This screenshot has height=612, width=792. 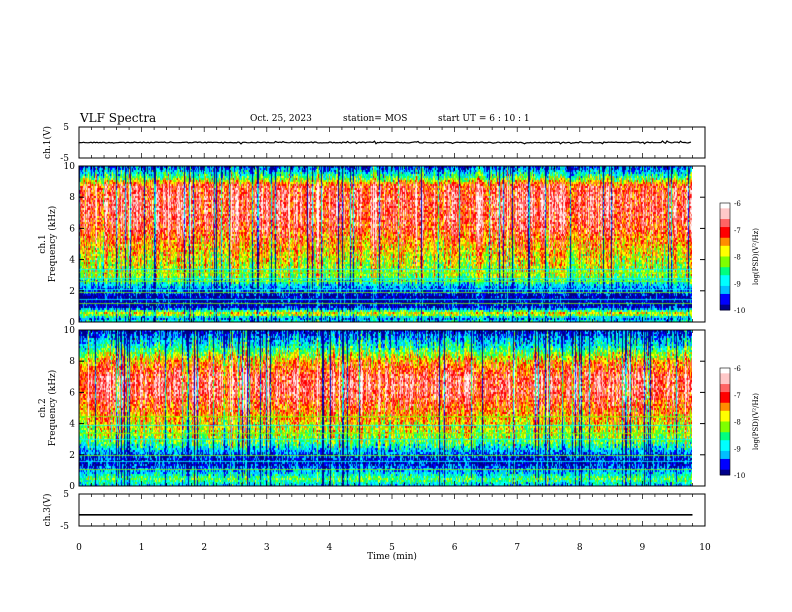 What do you see at coordinates (72, 229) in the screenshot?
I see `sp1-ytick-label: 6` at bounding box center [72, 229].